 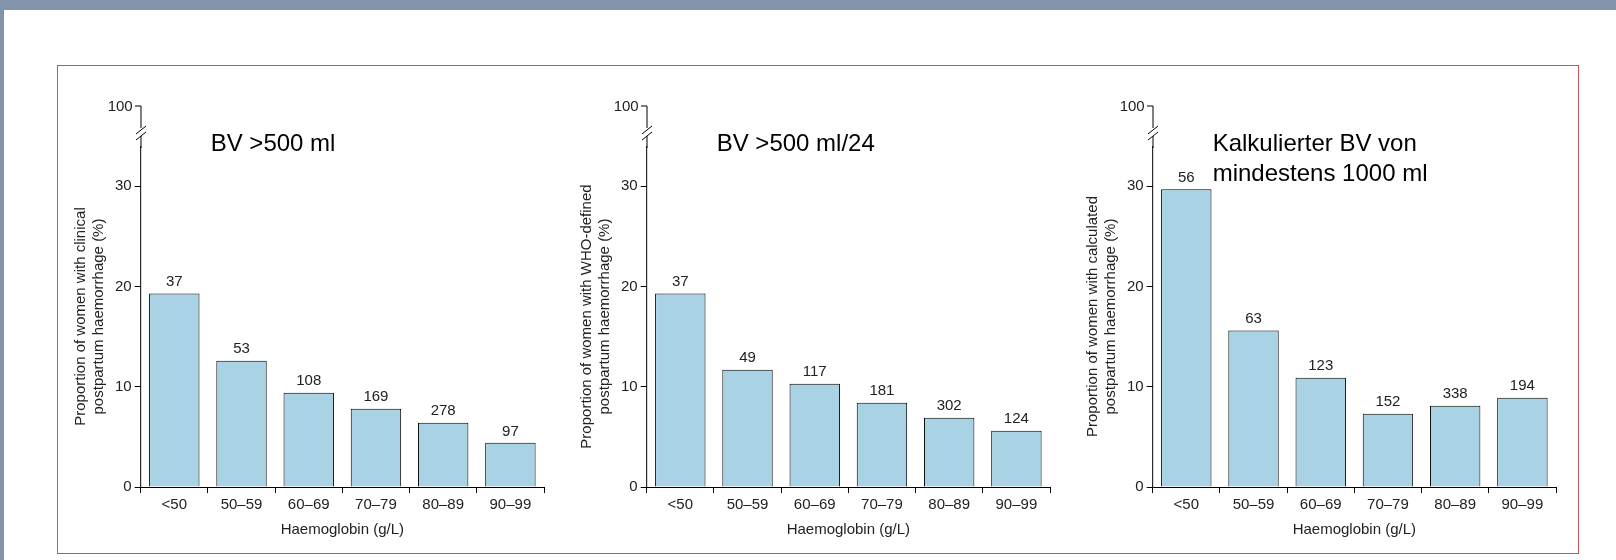 I want to click on annotation: 152, so click(x=1388, y=401).